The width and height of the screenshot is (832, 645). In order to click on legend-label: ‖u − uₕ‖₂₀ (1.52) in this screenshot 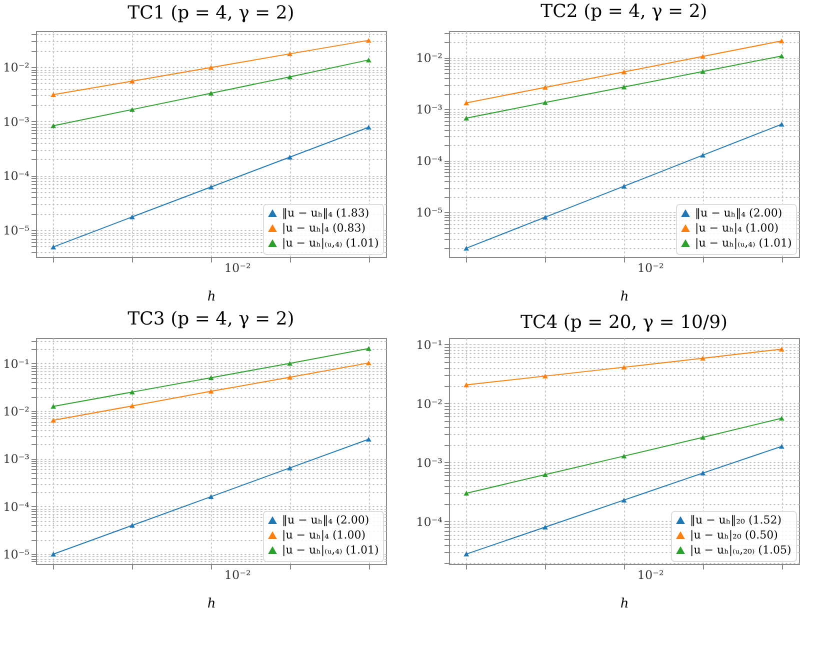, I will do `click(736, 520)`.